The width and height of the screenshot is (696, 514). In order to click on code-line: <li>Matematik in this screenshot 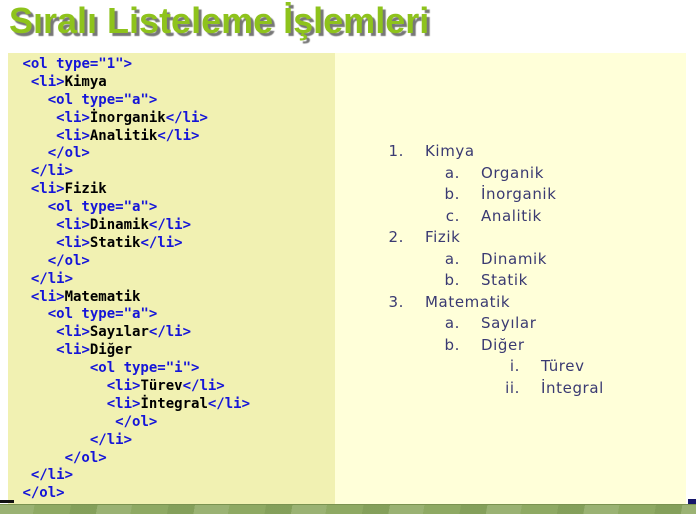, I will do `click(85, 296)`.